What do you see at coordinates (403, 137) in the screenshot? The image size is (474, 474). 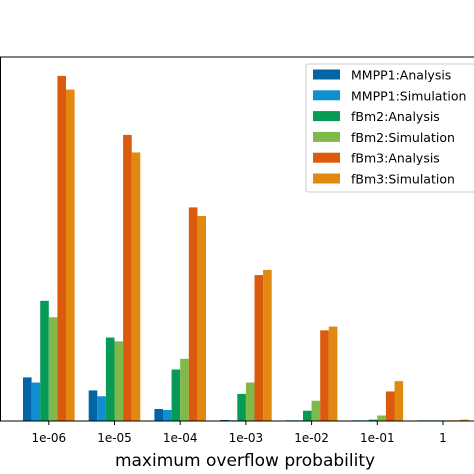 I see `legend-label: fBm2:Simulation` at bounding box center [403, 137].